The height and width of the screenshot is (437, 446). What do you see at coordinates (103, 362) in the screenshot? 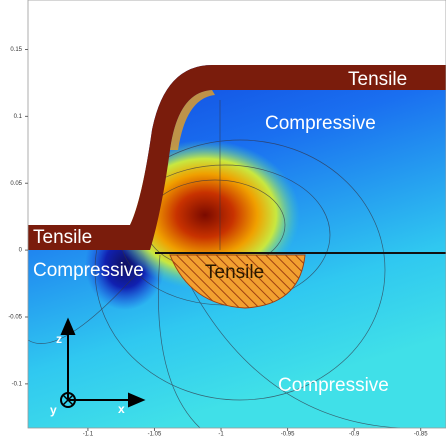
I see `triad` at bounding box center [103, 362].